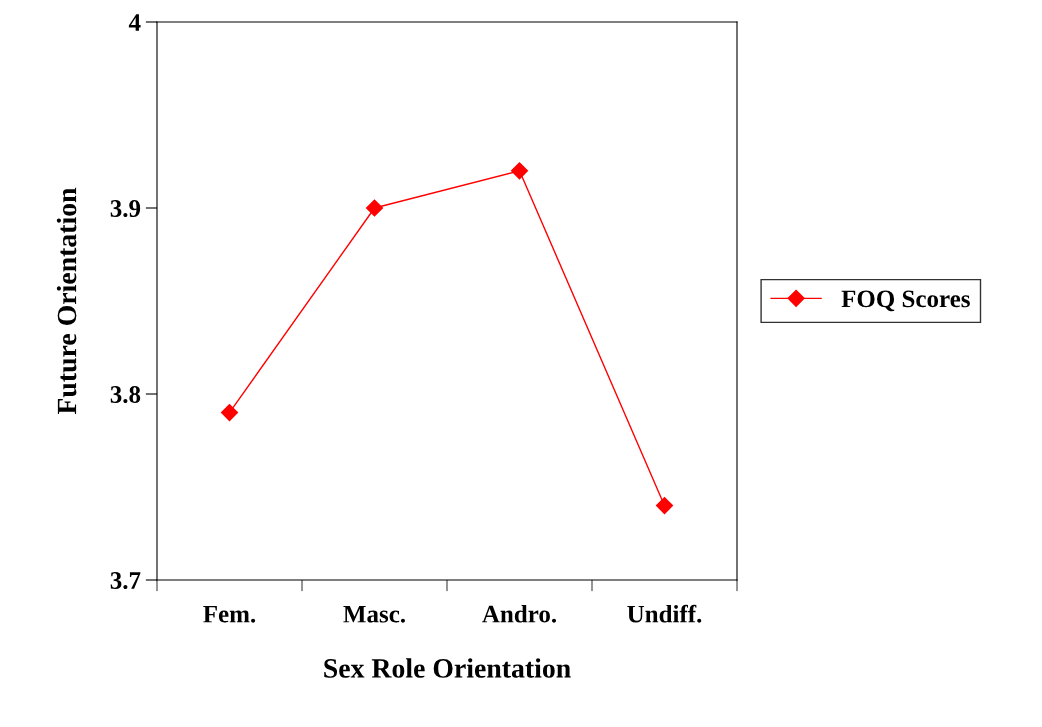 The height and width of the screenshot is (727, 1042). I want to click on y-tick-label: 3.7, so click(125, 581).